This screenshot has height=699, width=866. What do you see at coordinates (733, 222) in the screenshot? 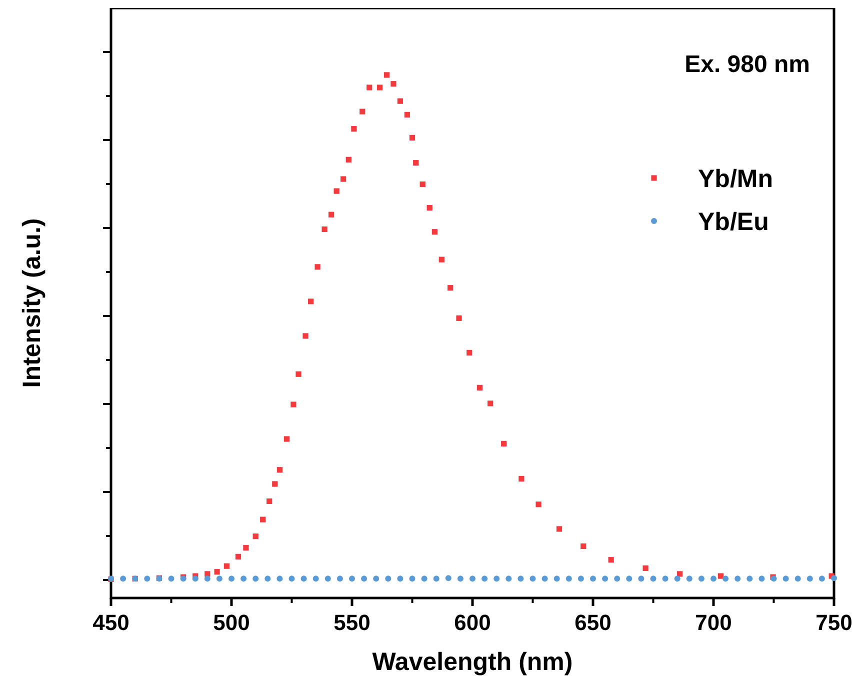
I see `legend-label: Yb/Eu` at bounding box center [733, 222].